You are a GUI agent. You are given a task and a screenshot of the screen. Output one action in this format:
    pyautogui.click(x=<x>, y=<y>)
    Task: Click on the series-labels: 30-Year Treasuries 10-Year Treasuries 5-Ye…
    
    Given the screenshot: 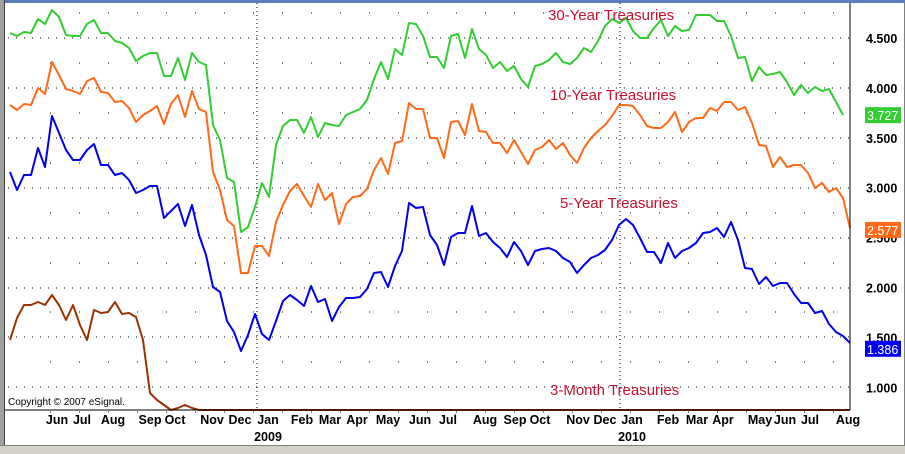 What is the action you would take?
    pyautogui.click(x=613, y=203)
    